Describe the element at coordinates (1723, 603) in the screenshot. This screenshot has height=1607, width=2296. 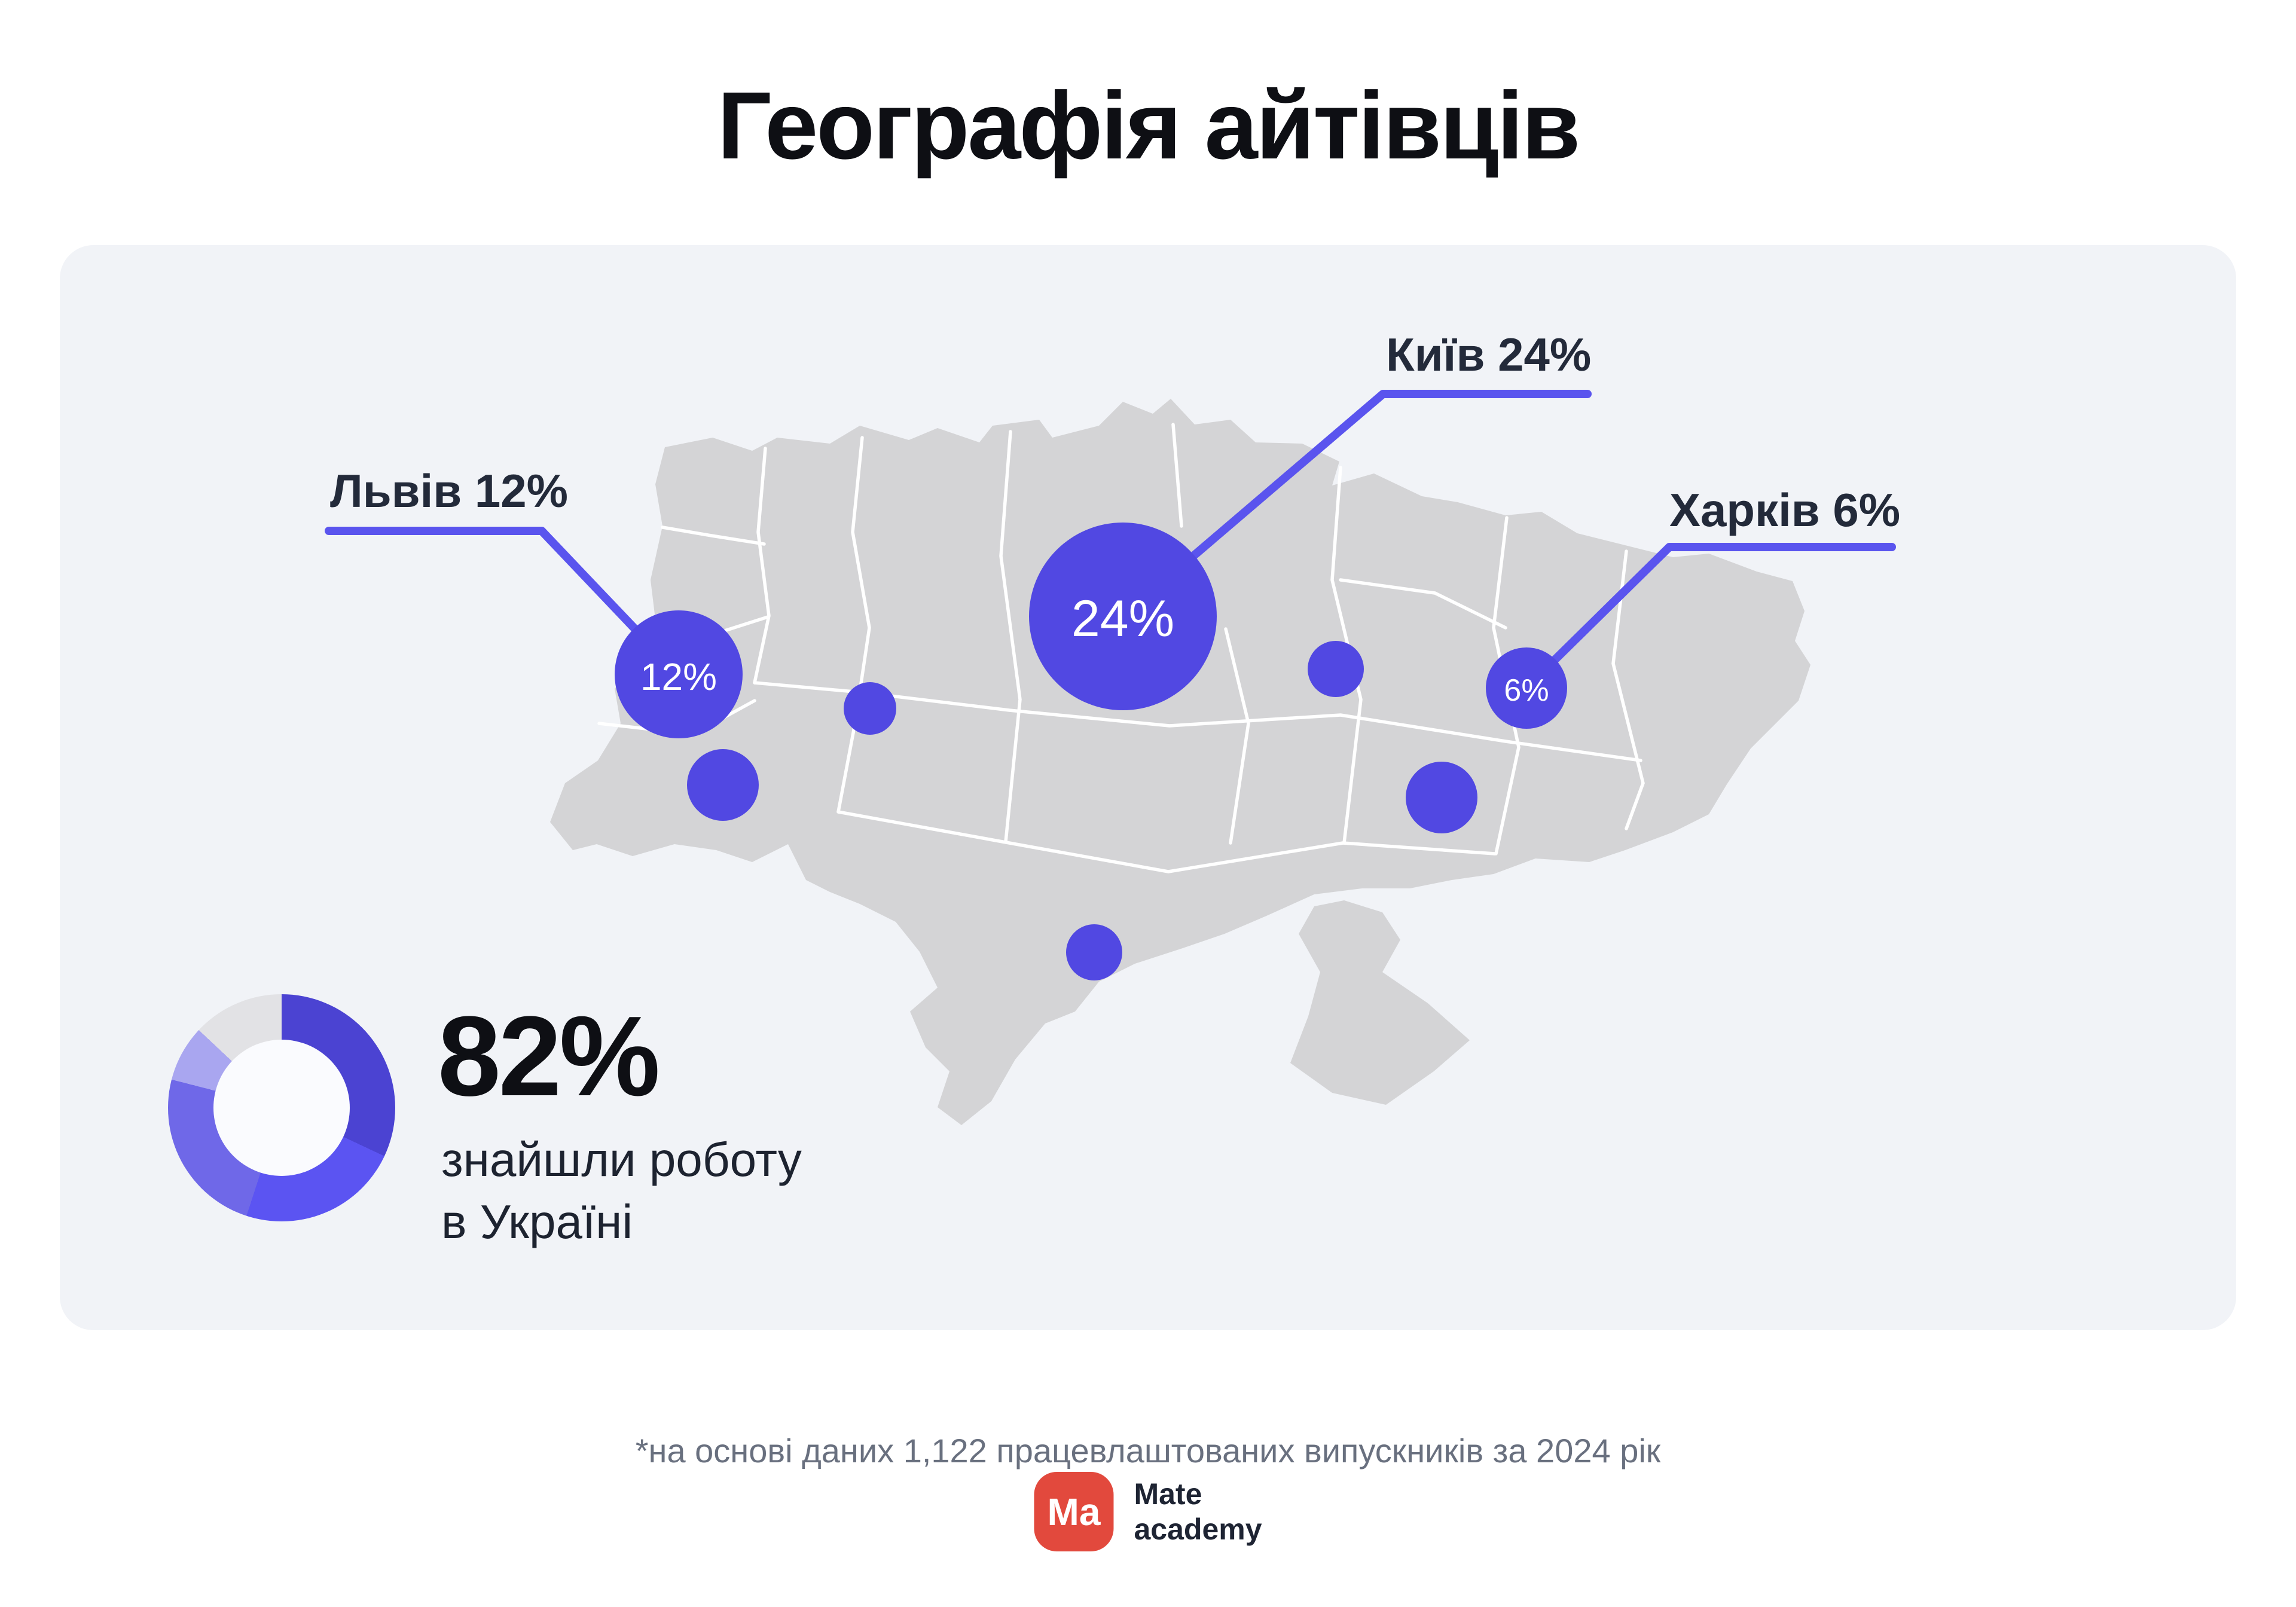
I see `leader-line-kharkiv` at that location.